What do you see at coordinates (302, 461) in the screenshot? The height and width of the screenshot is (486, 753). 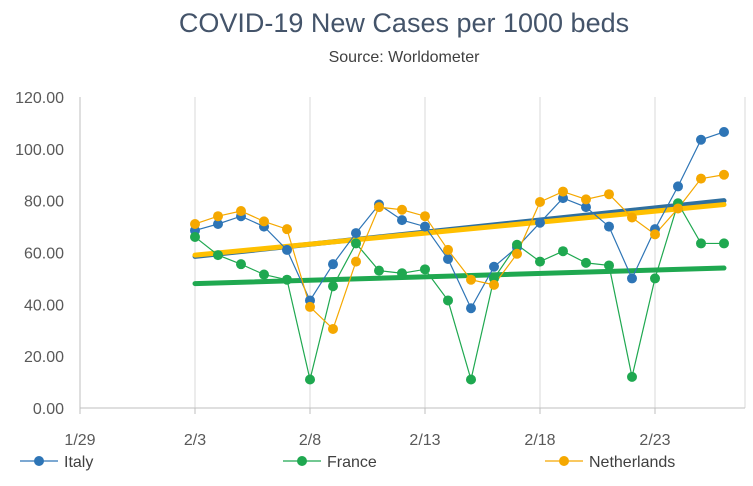 I see `legend-marker-france` at bounding box center [302, 461].